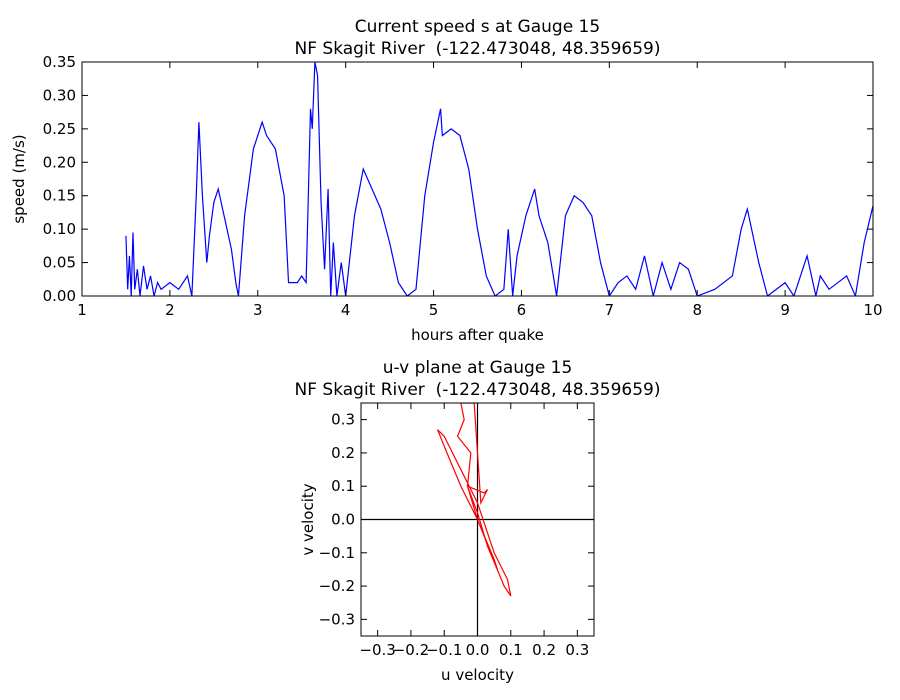 The height and width of the screenshot is (700, 900). What do you see at coordinates (170, 310) in the screenshot?
I see `x-tick-label: 2` at bounding box center [170, 310].